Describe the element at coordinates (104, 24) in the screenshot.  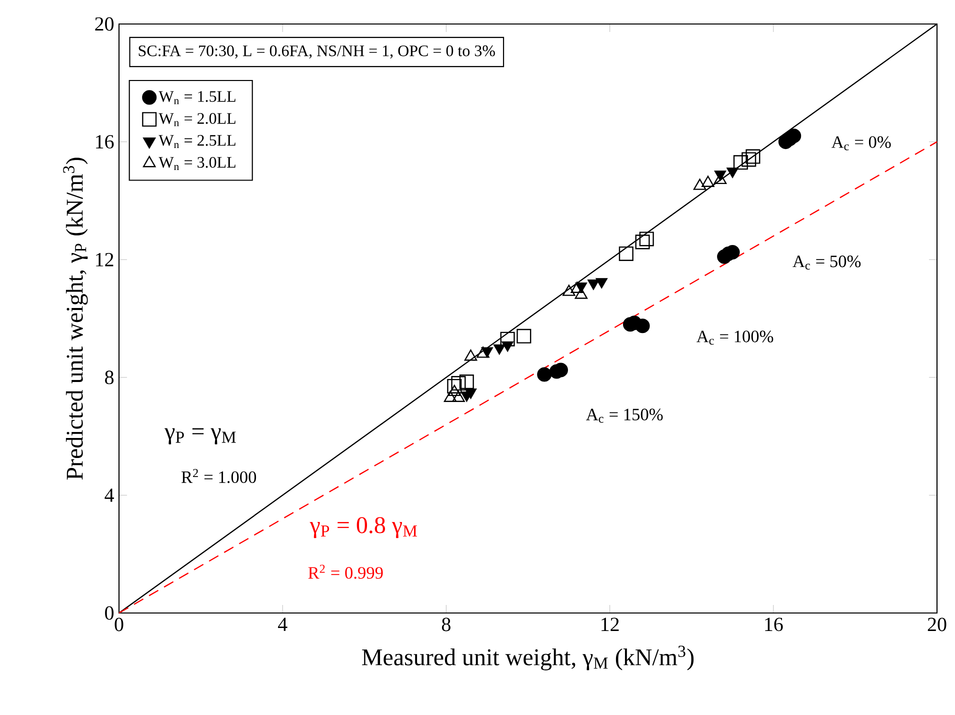
I see `y-tick-label: 20` at that location.